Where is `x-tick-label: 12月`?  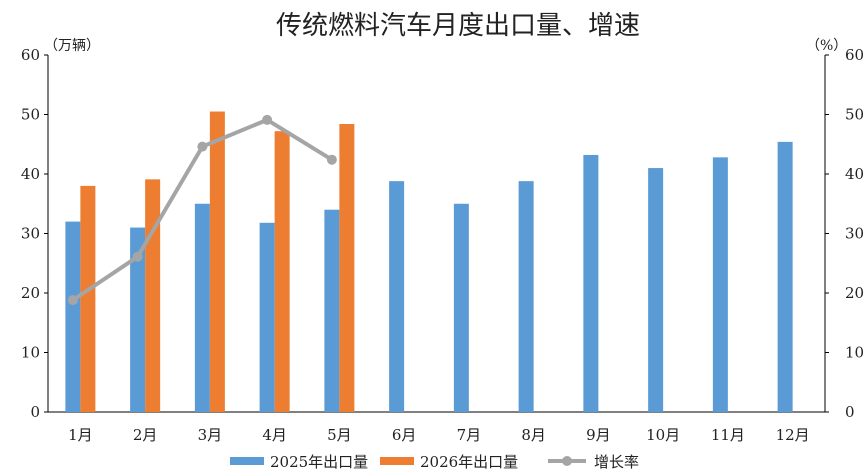
x-tick-label: 12月 is located at coordinates (793, 435).